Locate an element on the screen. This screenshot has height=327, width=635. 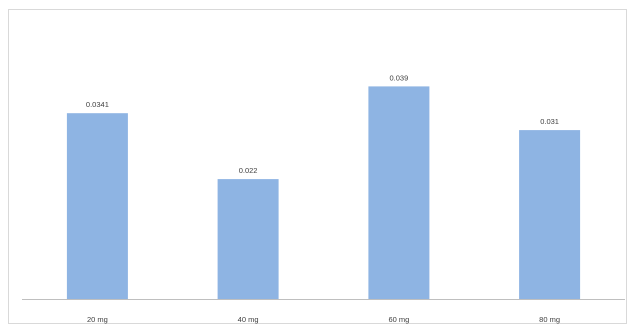
x-tick-labels-group: 20 mg 40 mg 60 mg 80 mg is located at coordinates (323, 319).